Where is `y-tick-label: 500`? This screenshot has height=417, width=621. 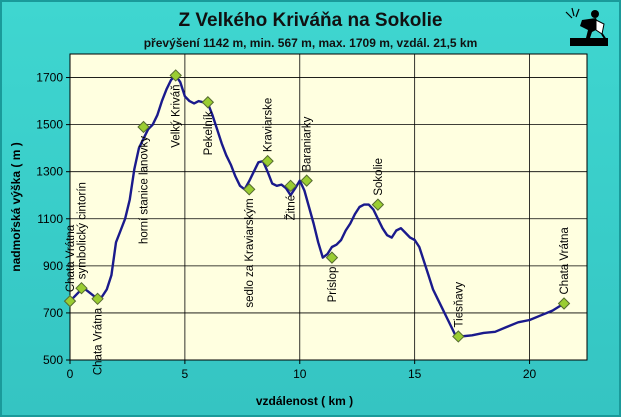 y-tick-label: 500 is located at coordinates (53, 360).